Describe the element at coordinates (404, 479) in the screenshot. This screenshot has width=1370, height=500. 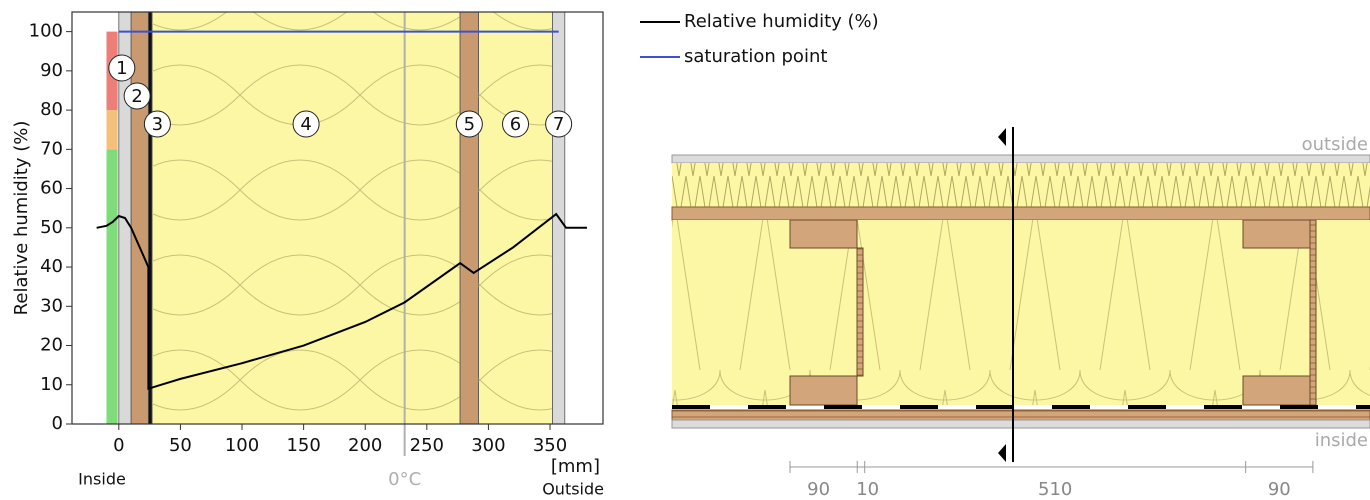
I see `freezing-label: 0°C` at that location.